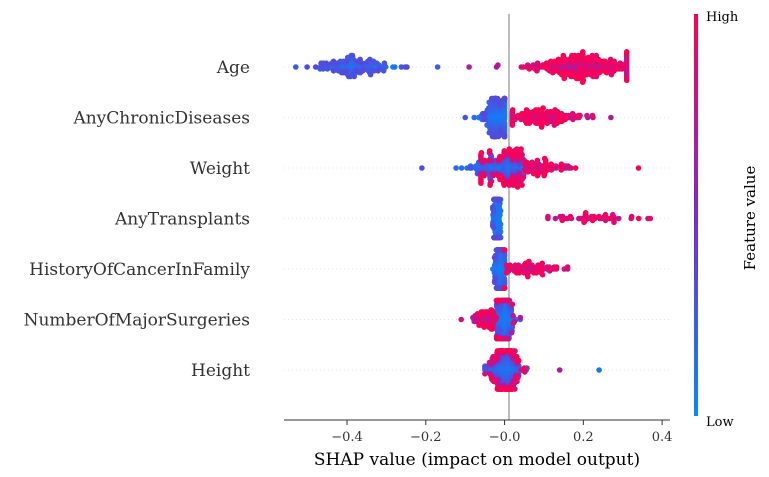 The height and width of the screenshot is (477, 769). I want to click on feature-label: Weight, so click(220, 169).